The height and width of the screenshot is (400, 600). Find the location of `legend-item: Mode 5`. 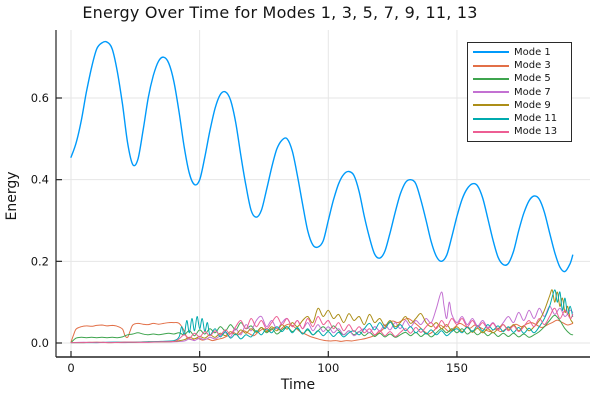

legend-item: Mode 5 is located at coordinates (519, 79).